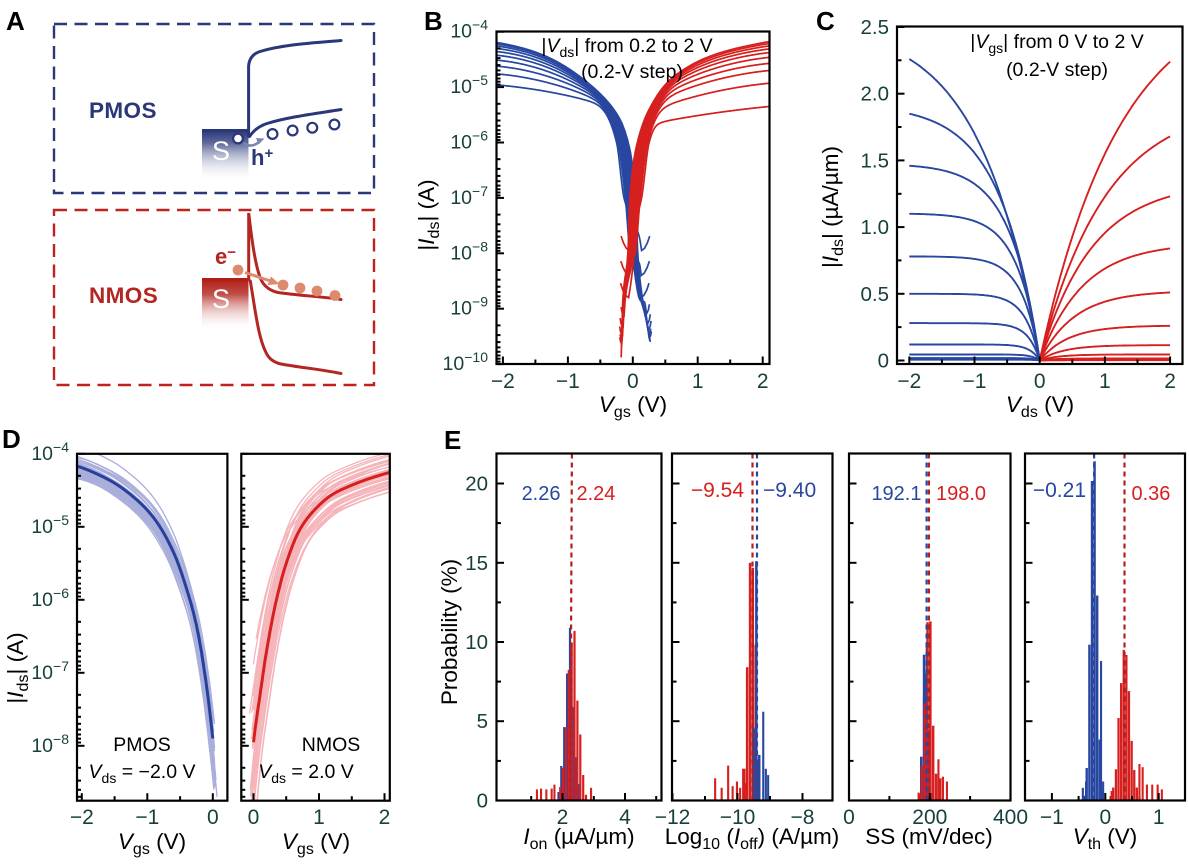 The width and height of the screenshot is (1189, 866). What do you see at coordinates (1105, 838) in the screenshot?
I see `svg-text: Vth (V)` at bounding box center [1105, 838].